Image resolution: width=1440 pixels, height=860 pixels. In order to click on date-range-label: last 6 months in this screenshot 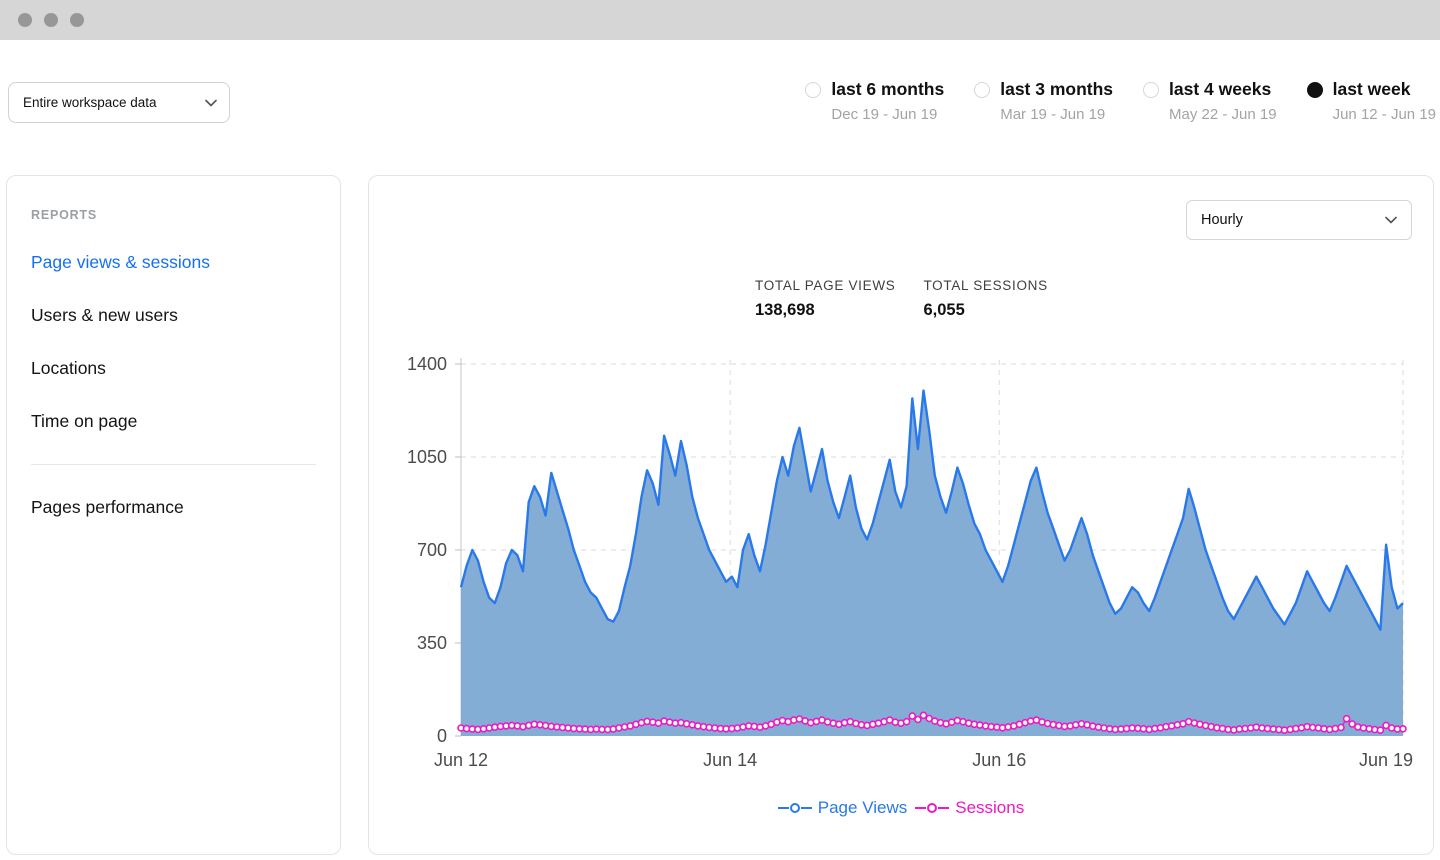, I will do `click(888, 89)`.